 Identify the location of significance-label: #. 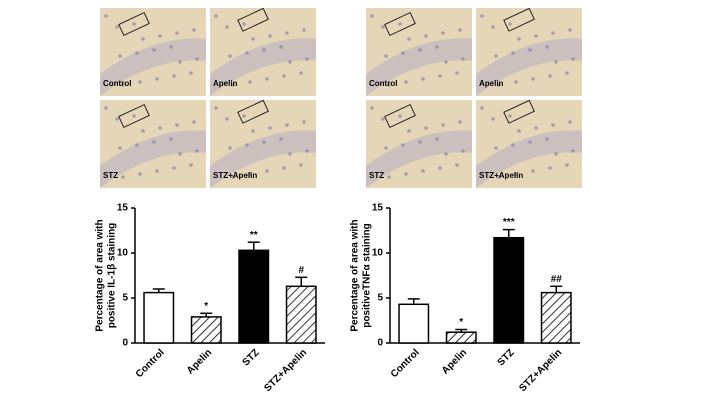
(301, 270).